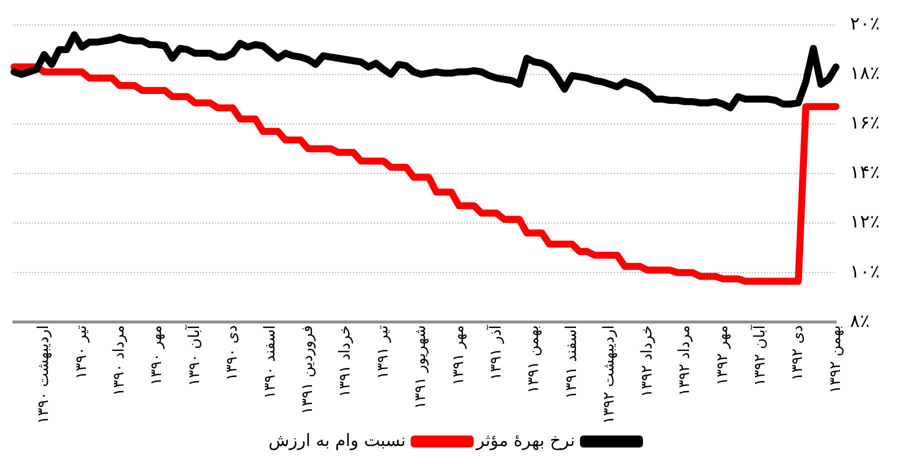 The width and height of the screenshot is (904, 464). Describe the element at coordinates (865, 222) in the screenshot. I see `y-tick-label: ۱۲٪` at that location.